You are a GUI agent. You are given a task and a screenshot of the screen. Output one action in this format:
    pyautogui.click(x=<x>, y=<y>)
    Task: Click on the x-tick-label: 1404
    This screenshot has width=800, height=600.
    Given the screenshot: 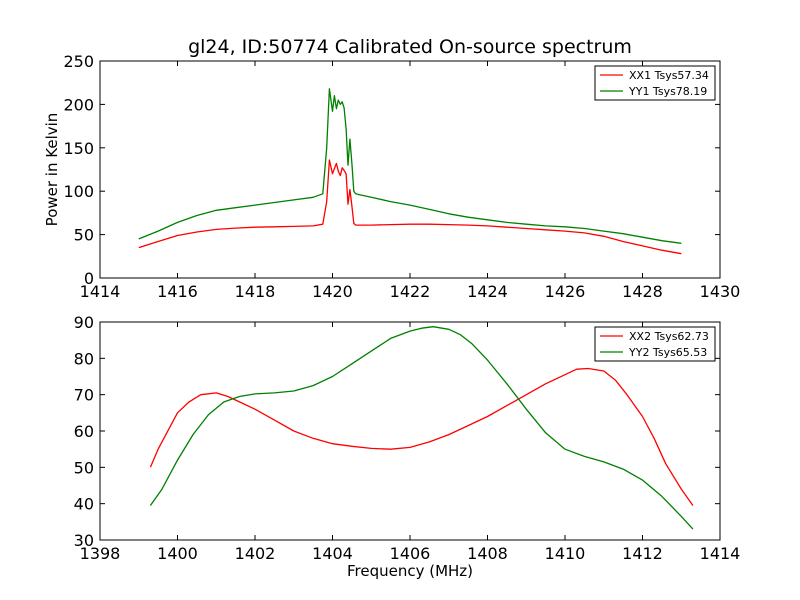 What is the action you would take?
    pyautogui.click(x=332, y=553)
    